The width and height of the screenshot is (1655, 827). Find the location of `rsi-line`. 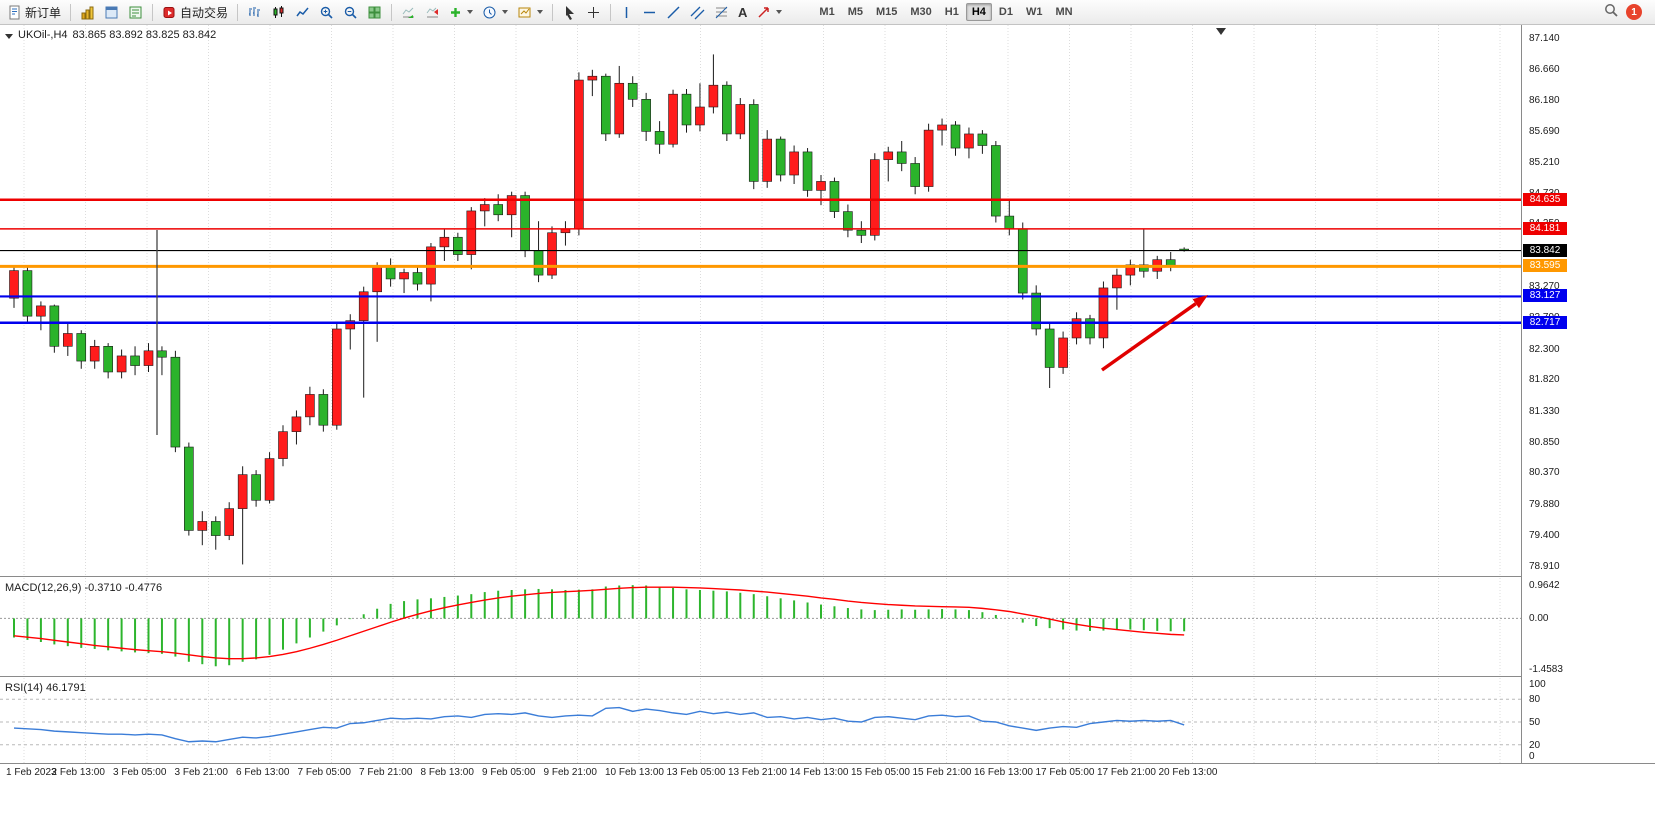

rsi-line is located at coordinates (599, 724).